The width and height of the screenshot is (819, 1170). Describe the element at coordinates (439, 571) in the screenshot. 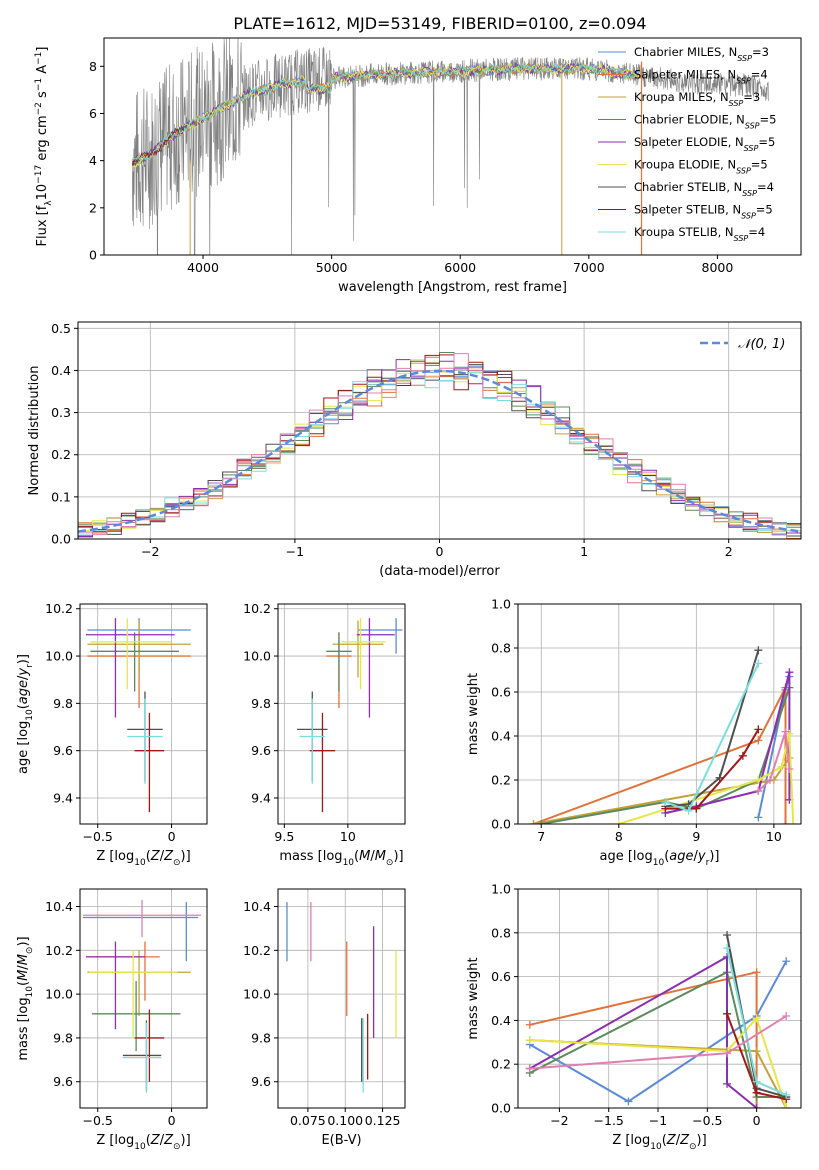

I see `x-axis-label: (data-model)/error` at that location.